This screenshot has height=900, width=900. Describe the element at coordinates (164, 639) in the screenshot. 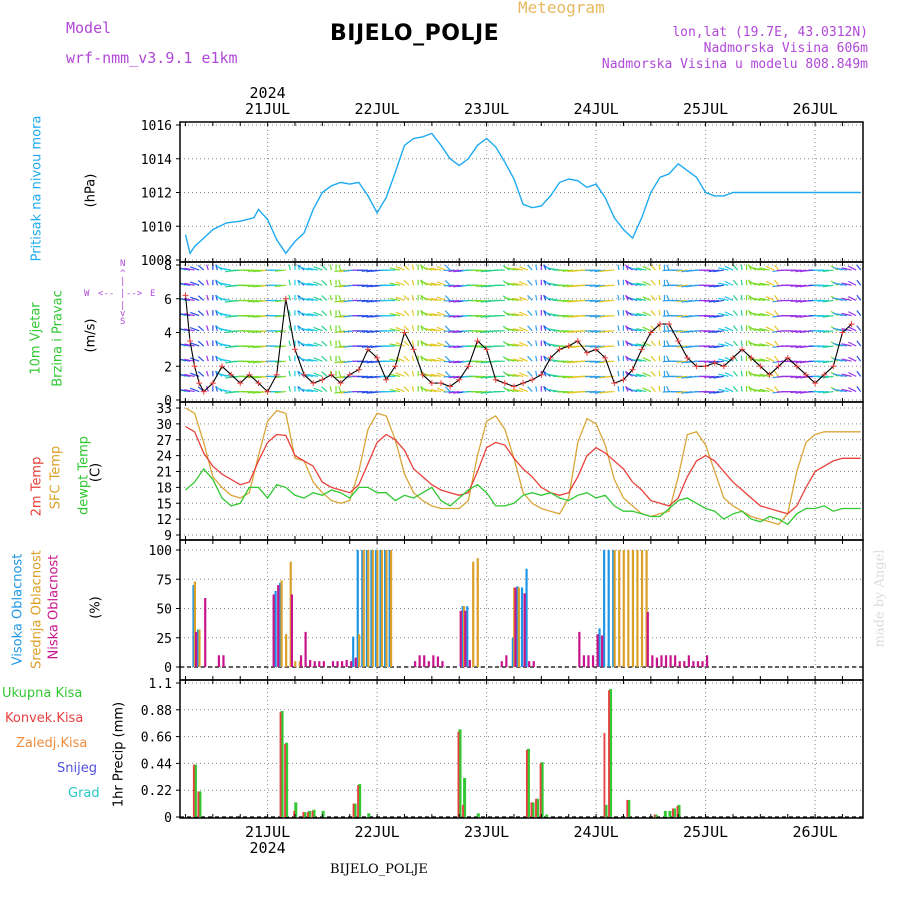

I see `y-tick-label: 25` at that location.